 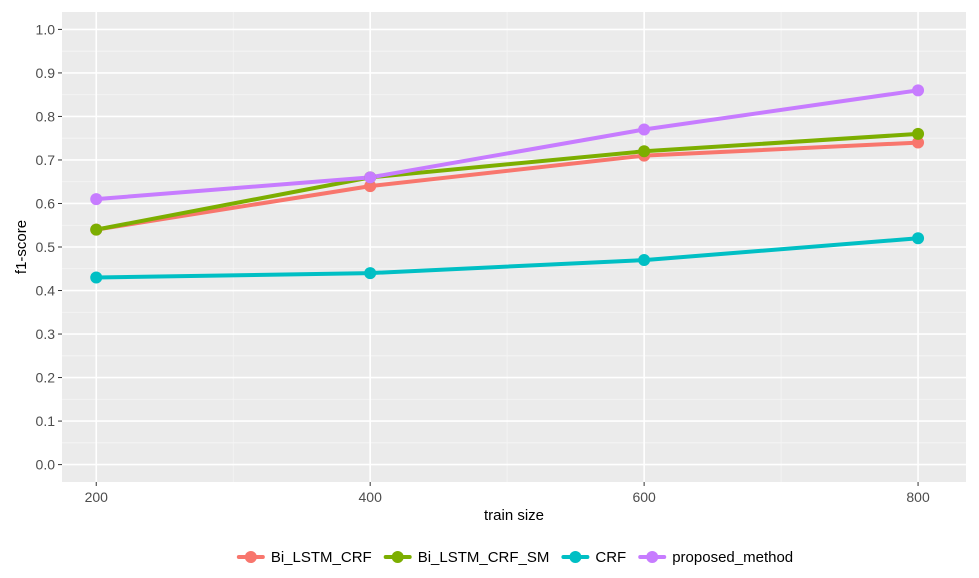 I want to click on x-tick-label: 600, so click(x=644, y=497).